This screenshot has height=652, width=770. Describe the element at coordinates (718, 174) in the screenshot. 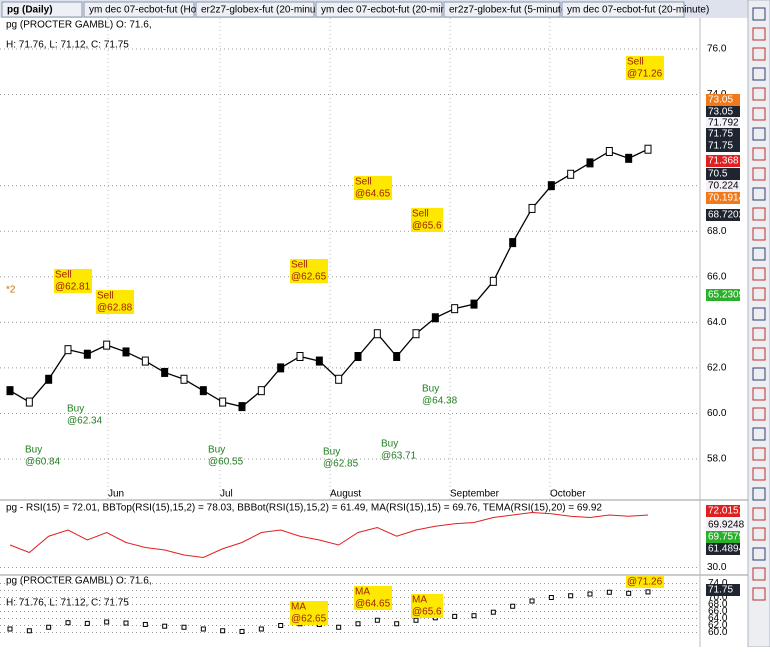

I see `value-badge-text: 70.5` at that location.